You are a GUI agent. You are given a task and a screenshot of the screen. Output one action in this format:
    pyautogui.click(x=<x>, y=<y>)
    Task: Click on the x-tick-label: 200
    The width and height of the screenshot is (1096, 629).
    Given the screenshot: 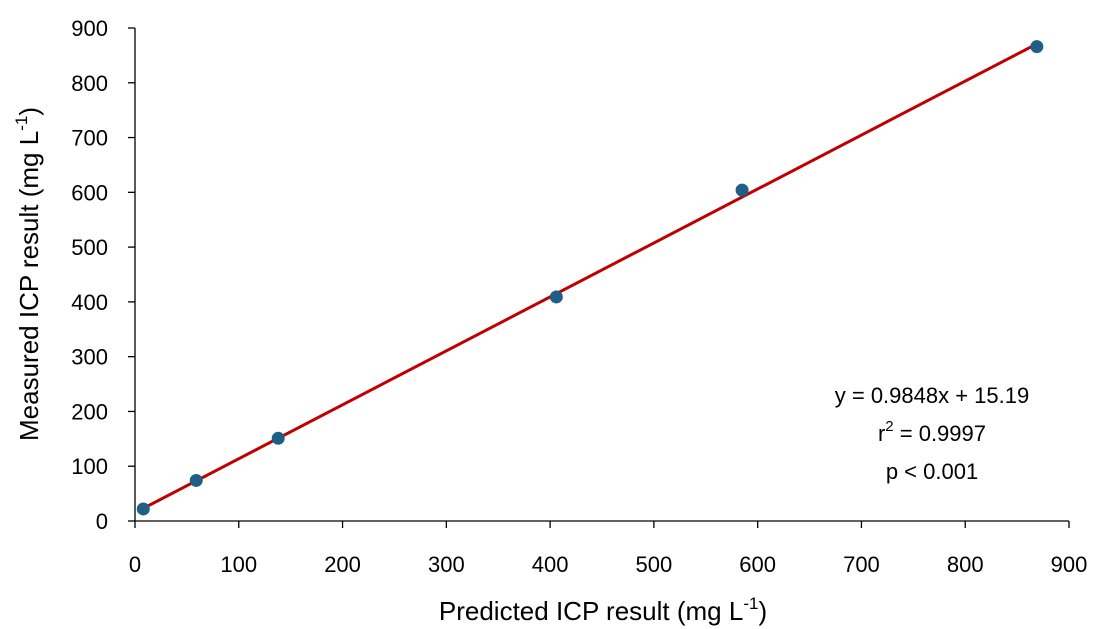 What is the action you would take?
    pyautogui.click(x=342, y=564)
    